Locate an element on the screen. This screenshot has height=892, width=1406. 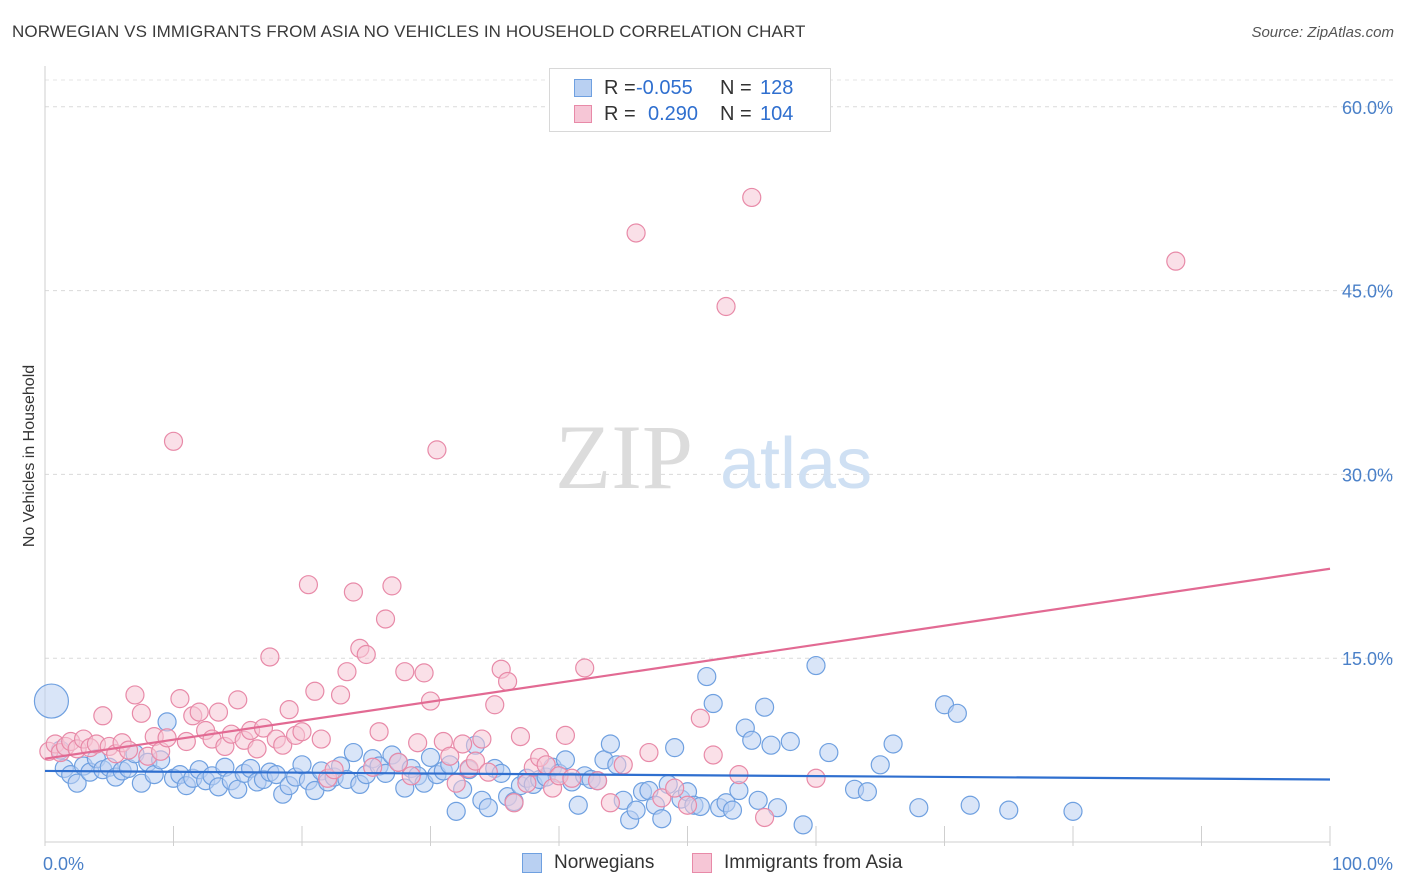
legend-label-norwegians: Norwegians is located at coordinates (604, 862).